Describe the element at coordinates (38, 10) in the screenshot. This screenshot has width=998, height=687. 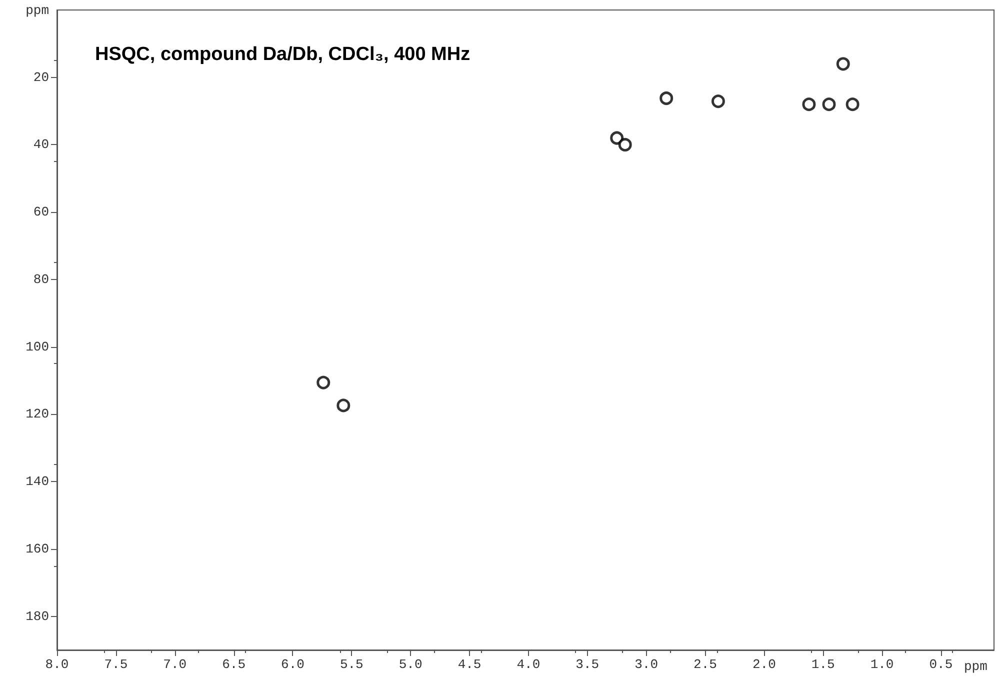
I see `y-axis-title: ppm` at that location.